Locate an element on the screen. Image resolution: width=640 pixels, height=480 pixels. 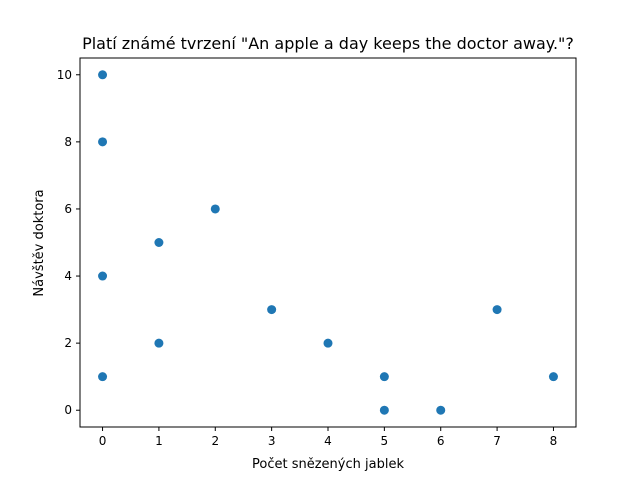
x-tick-label: 4 is located at coordinates (328, 441).